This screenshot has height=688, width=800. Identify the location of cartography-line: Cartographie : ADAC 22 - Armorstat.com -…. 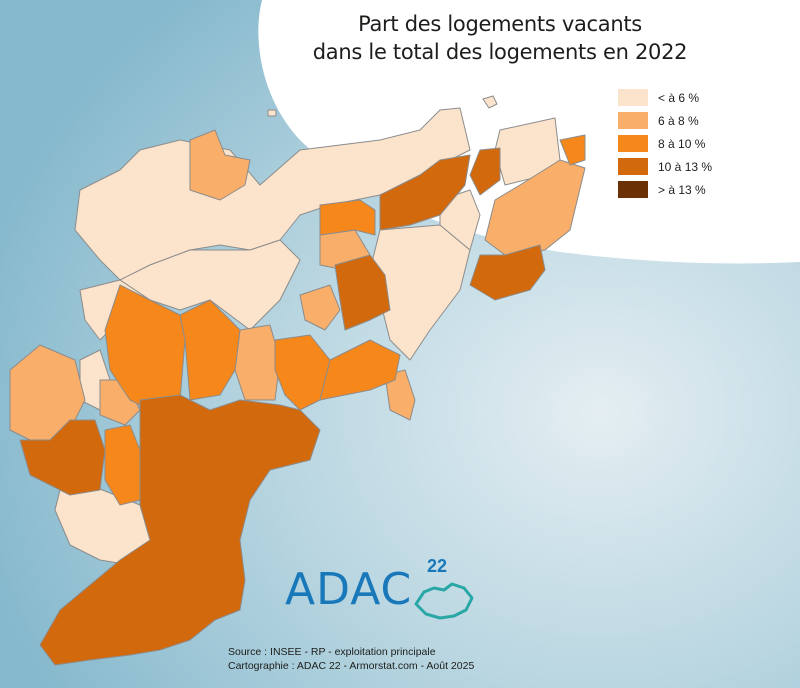
(351, 666).